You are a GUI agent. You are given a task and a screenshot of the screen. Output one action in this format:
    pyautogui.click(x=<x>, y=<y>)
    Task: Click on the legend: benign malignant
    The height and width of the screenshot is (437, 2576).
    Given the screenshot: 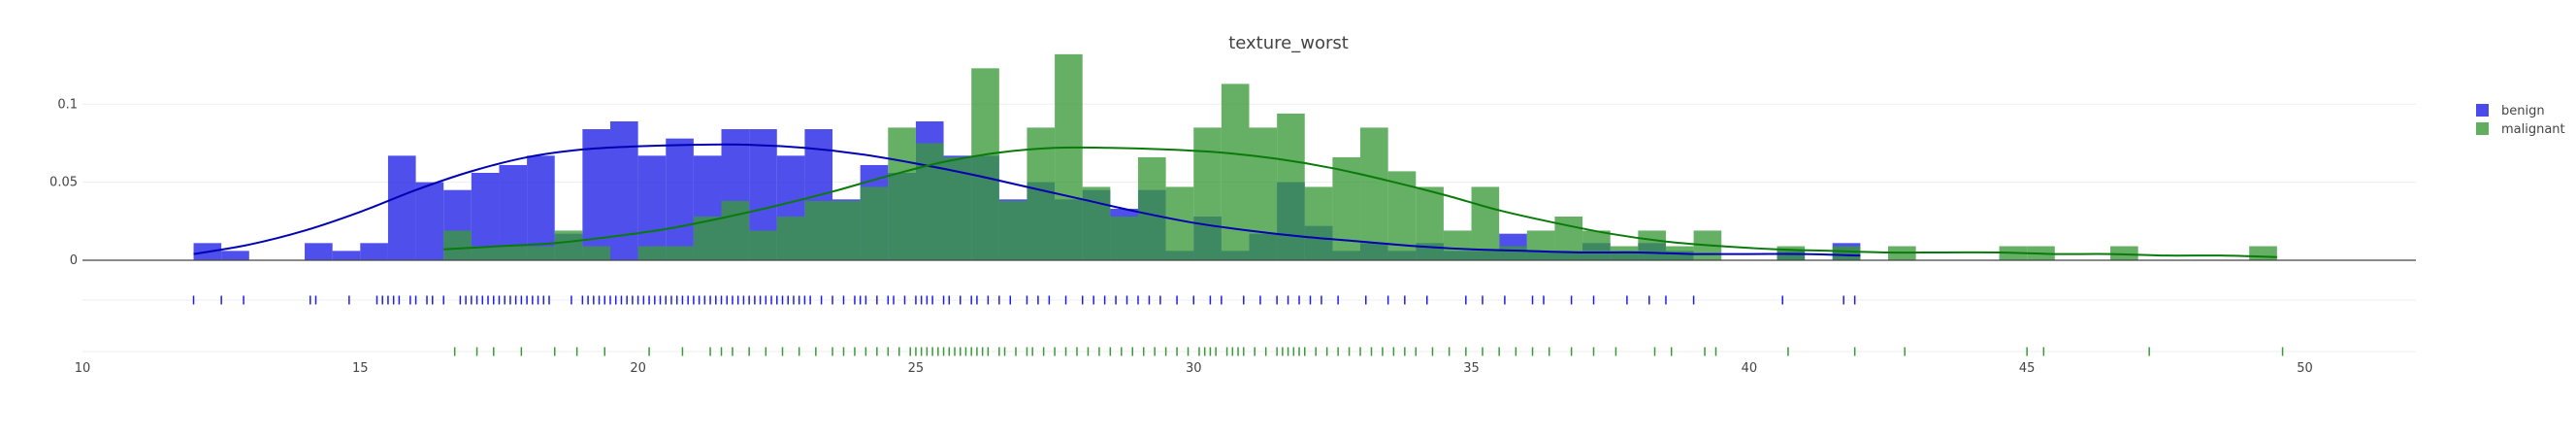 What is the action you would take?
    pyautogui.click(x=2521, y=120)
    